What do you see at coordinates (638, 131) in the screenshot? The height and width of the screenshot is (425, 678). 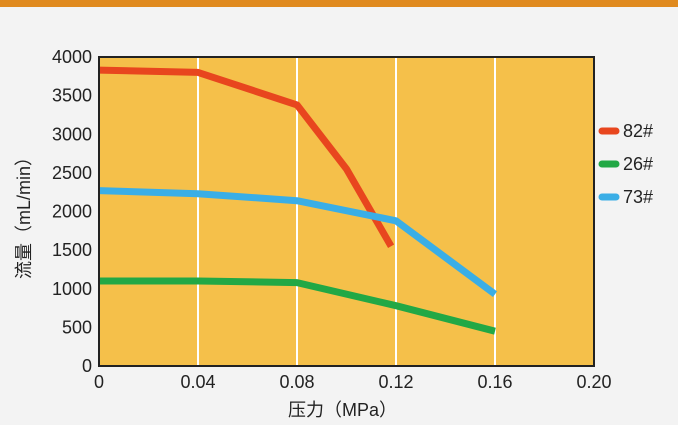 I see `legend-label-82: 82#` at bounding box center [638, 131].